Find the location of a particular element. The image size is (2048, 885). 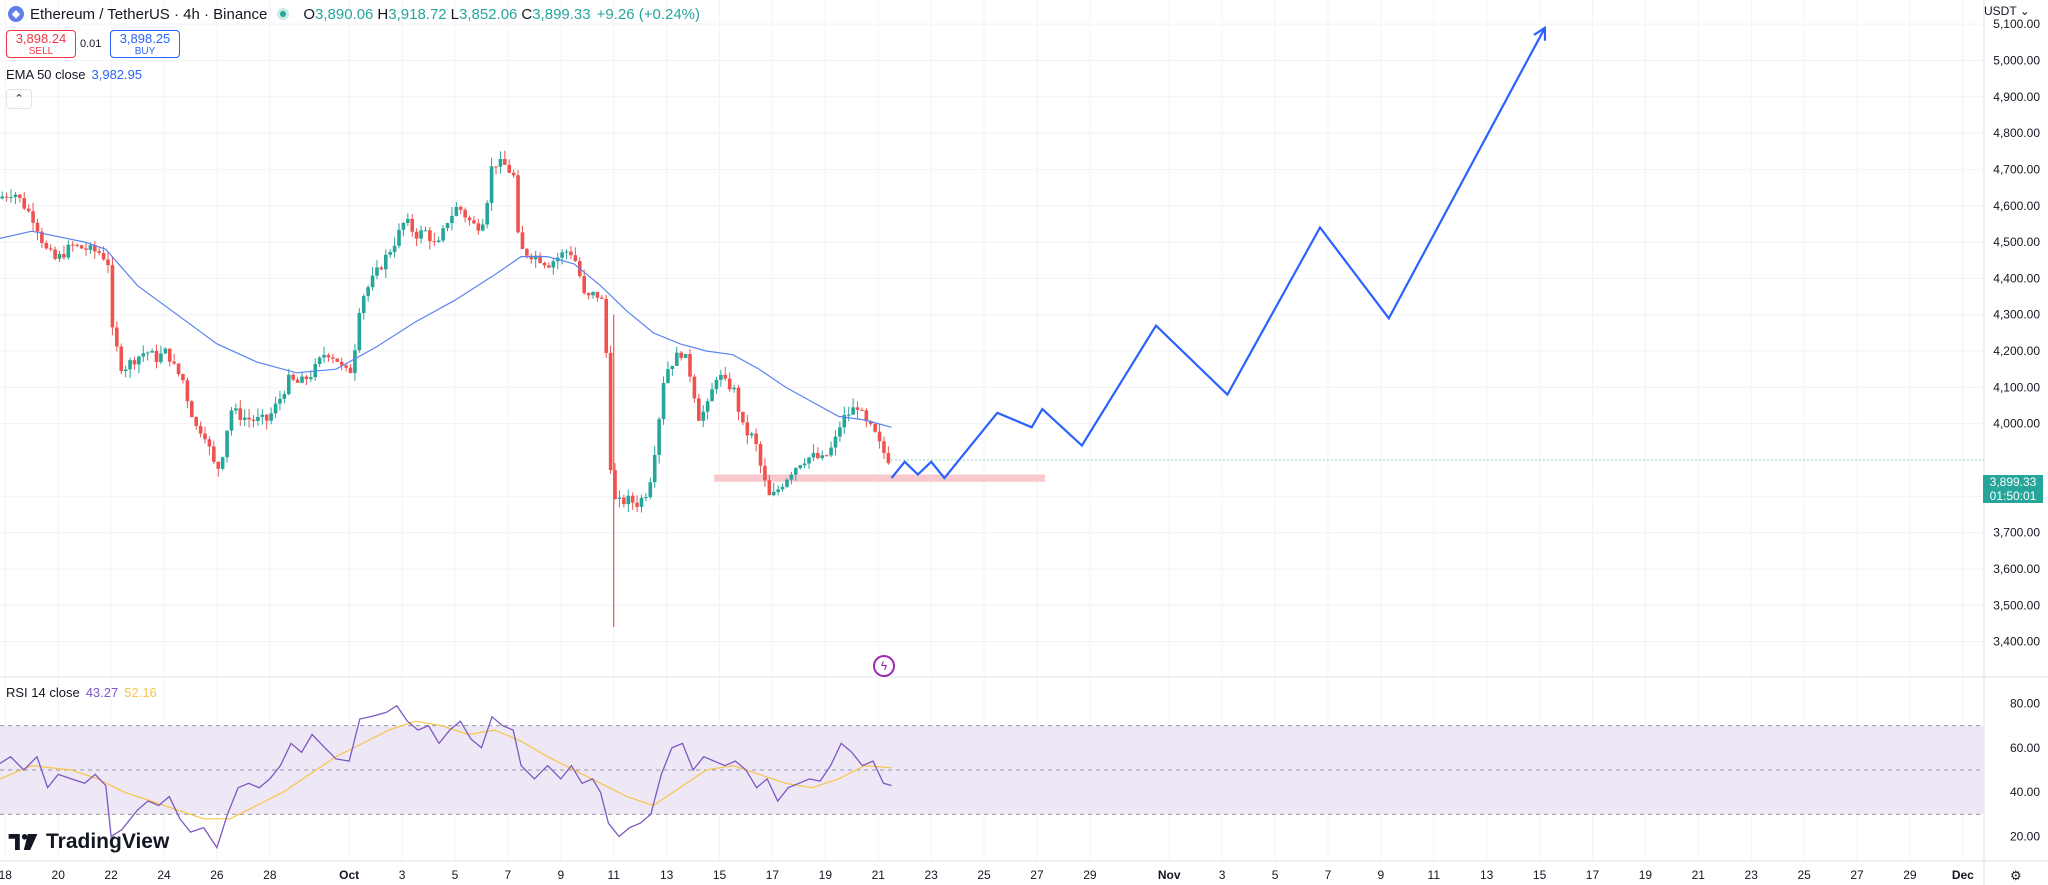

collapse-legend-button: ⌃ is located at coordinates (19, 99).